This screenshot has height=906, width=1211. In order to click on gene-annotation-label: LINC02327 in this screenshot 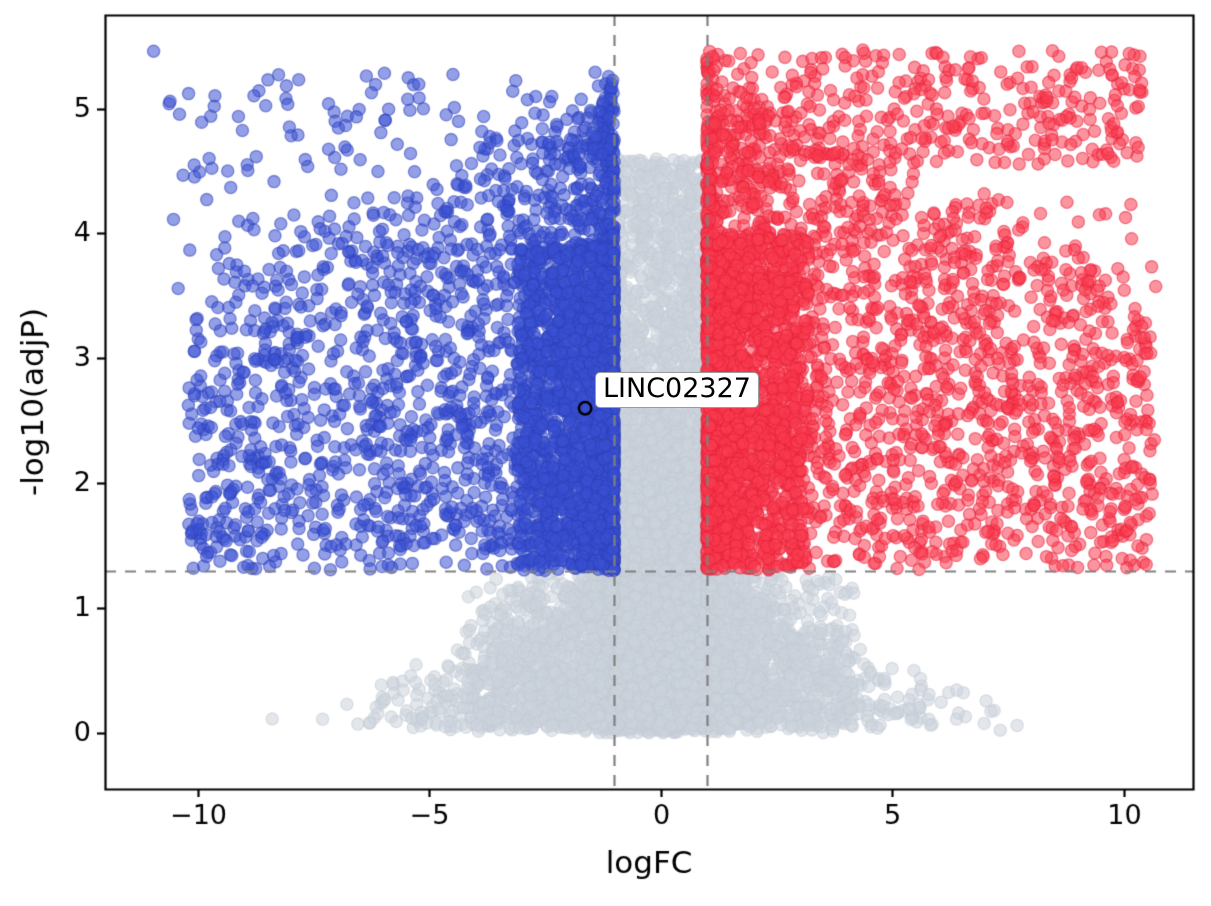, I will do `click(677, 390)`.